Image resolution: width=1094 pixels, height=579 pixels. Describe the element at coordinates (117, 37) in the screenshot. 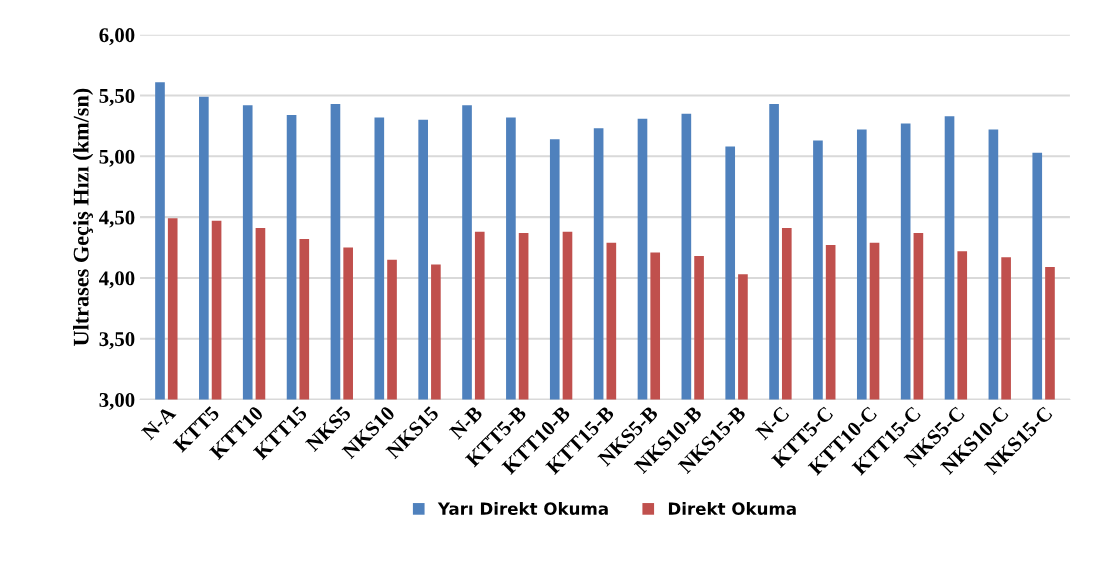

I see `y-tick-label: 6,00` at that location.